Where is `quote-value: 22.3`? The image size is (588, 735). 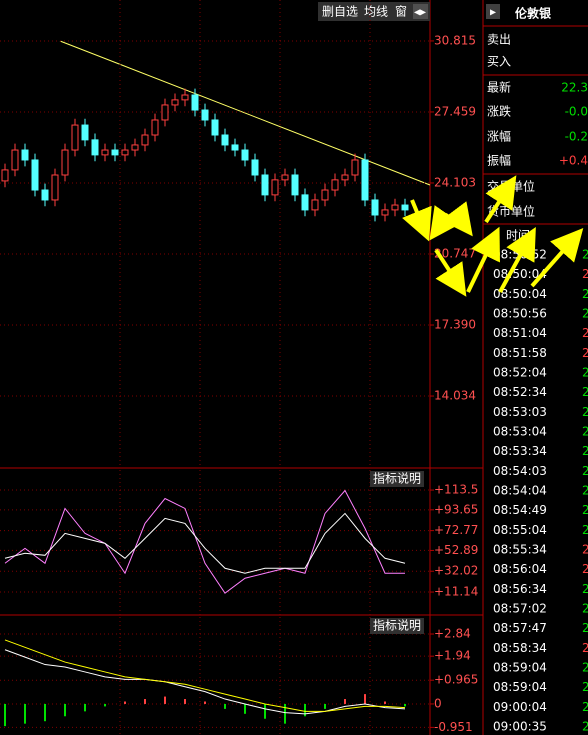
quote-value: 22.3 is located at coordinates (574, 88).